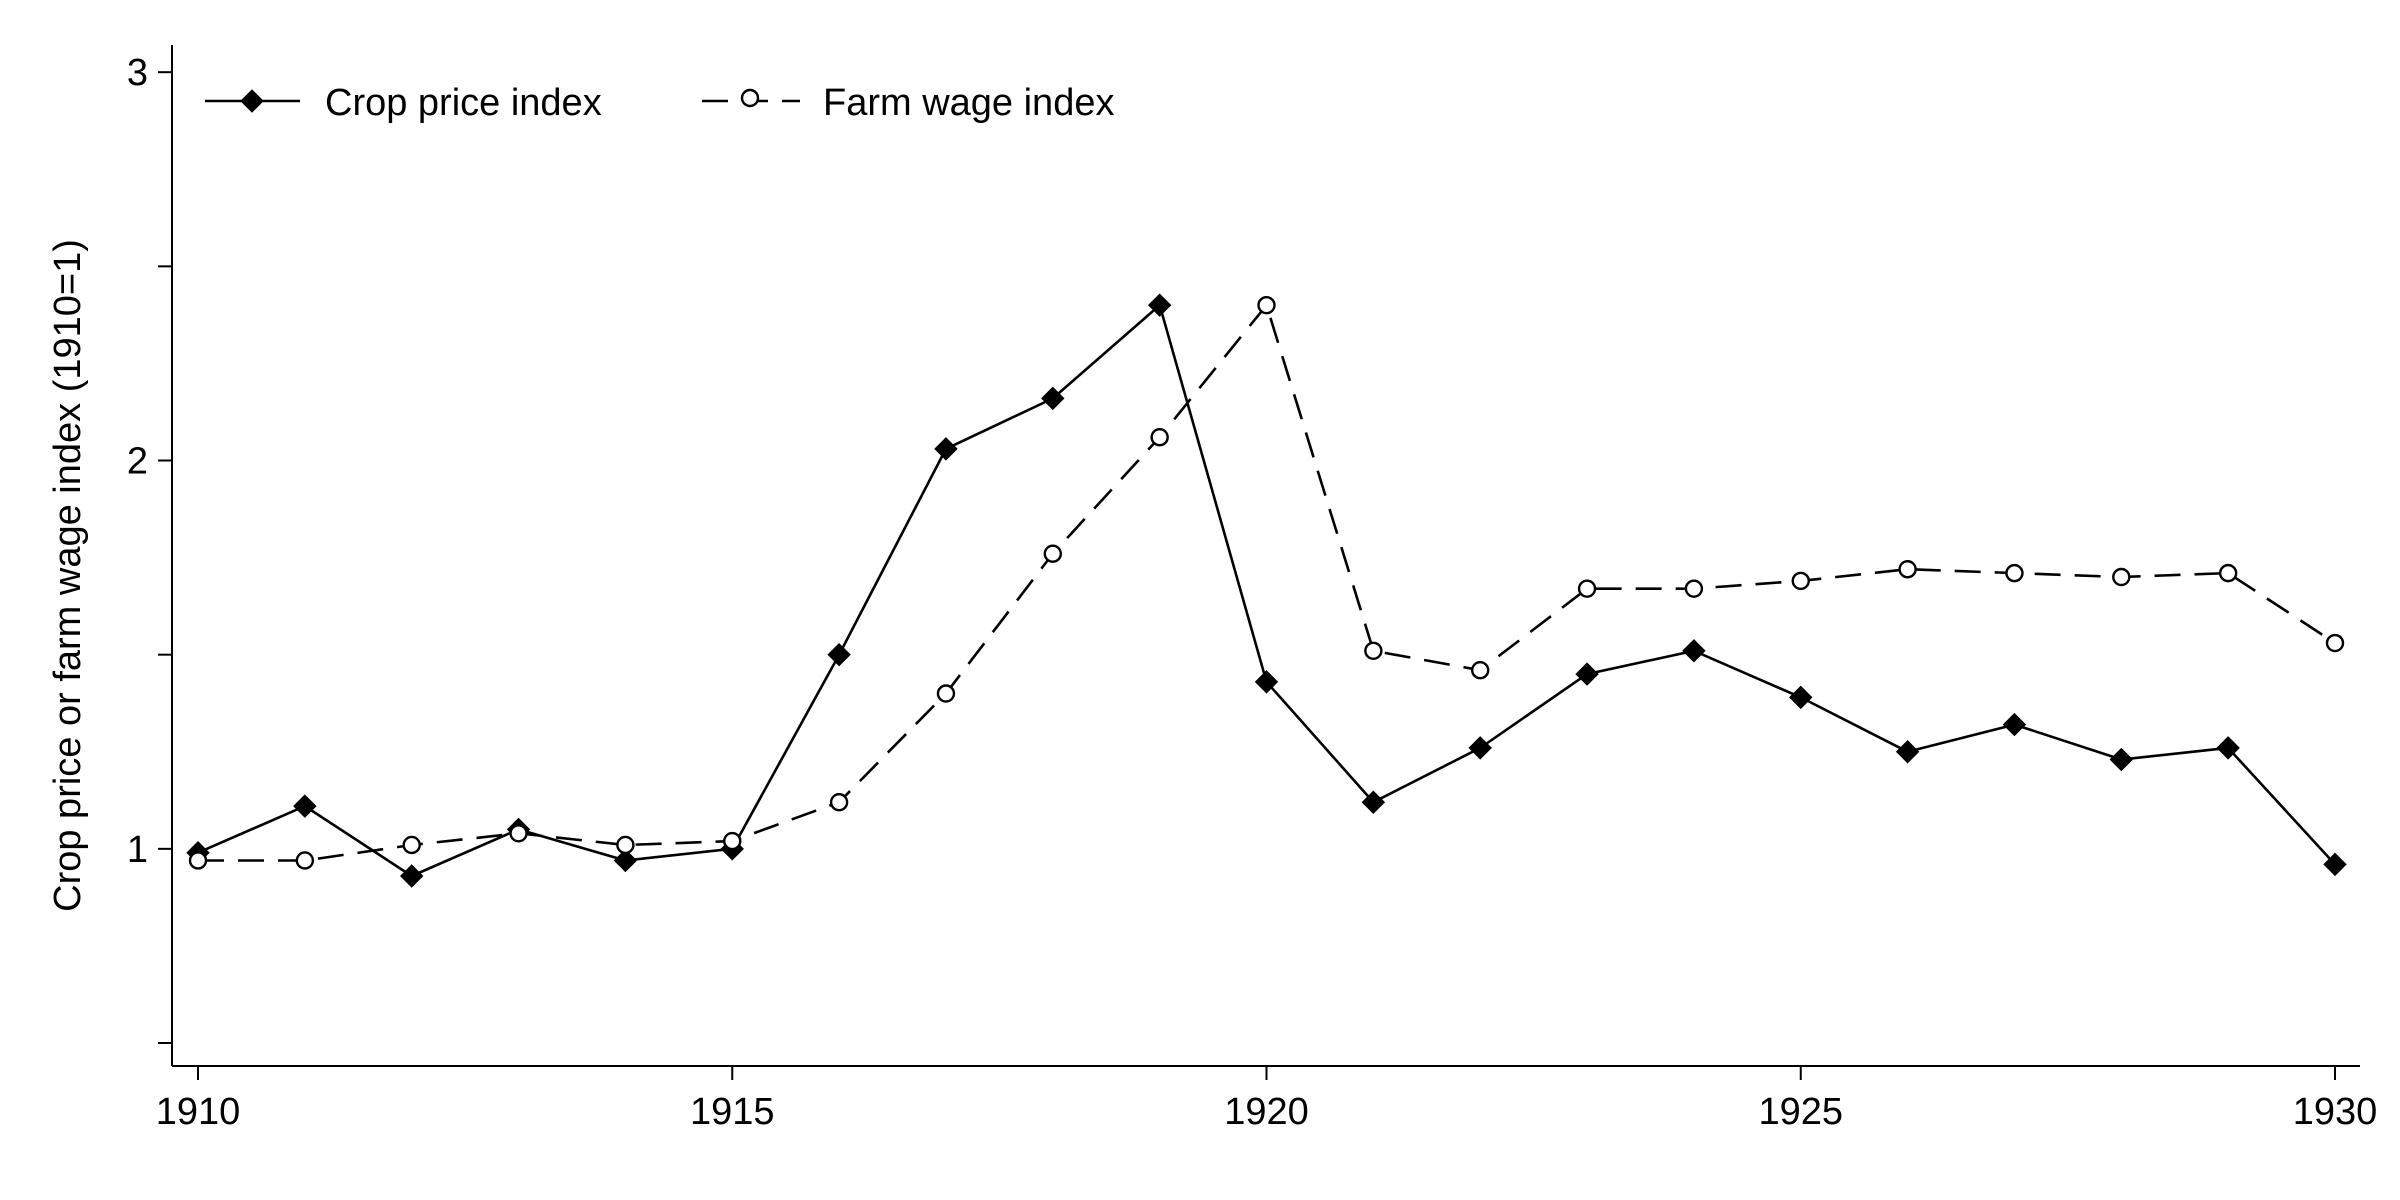  Describe the element at coordinates (137, 850) in the screenshot. I see `y-tick-label: 1` at that location.